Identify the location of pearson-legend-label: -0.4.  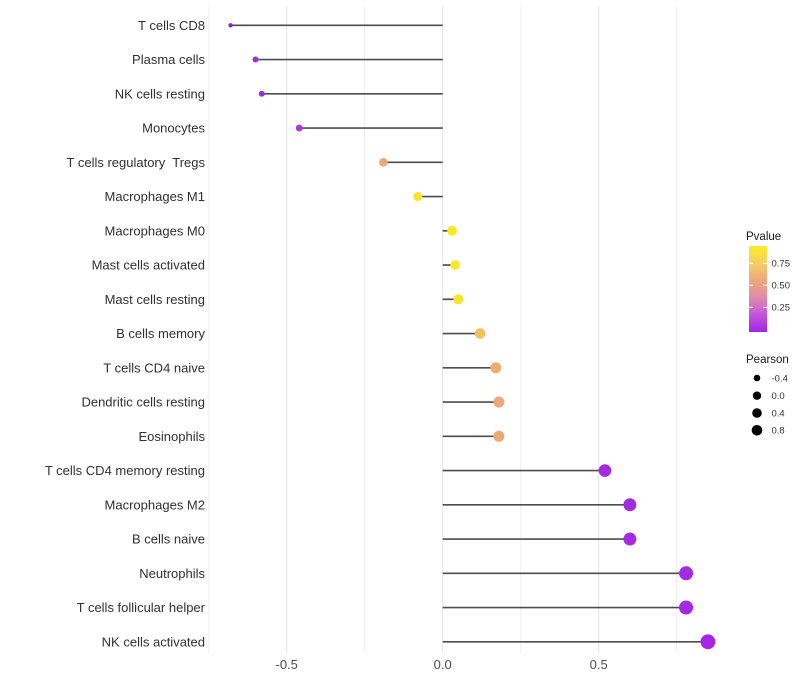
(780, 378).